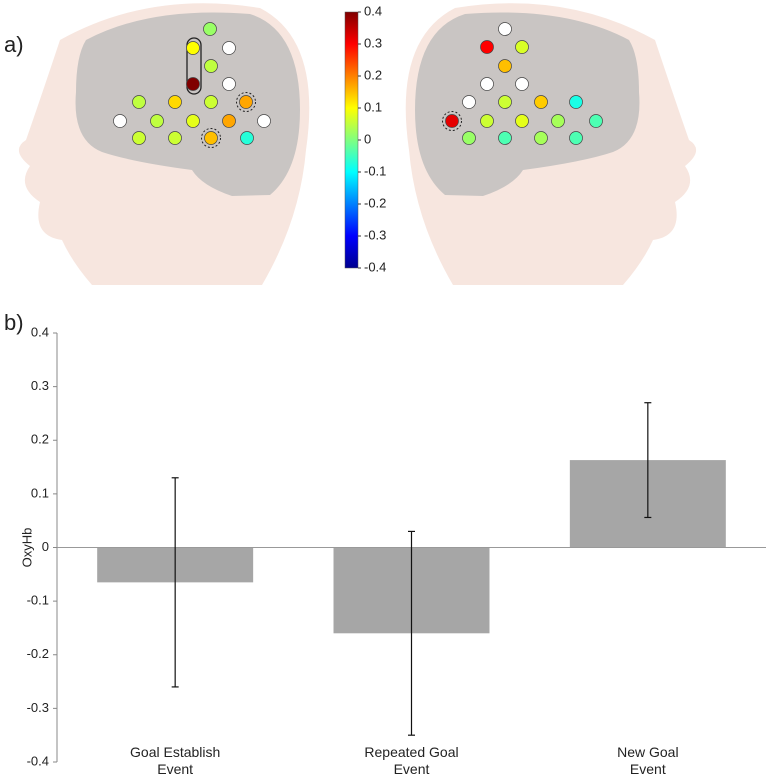 This screenshot has height=782, width=771. What do you see at coordinates (367, 138) in the screenshot?
I see `colorbar-tick-label: 0` at bounding box center [367, 138].